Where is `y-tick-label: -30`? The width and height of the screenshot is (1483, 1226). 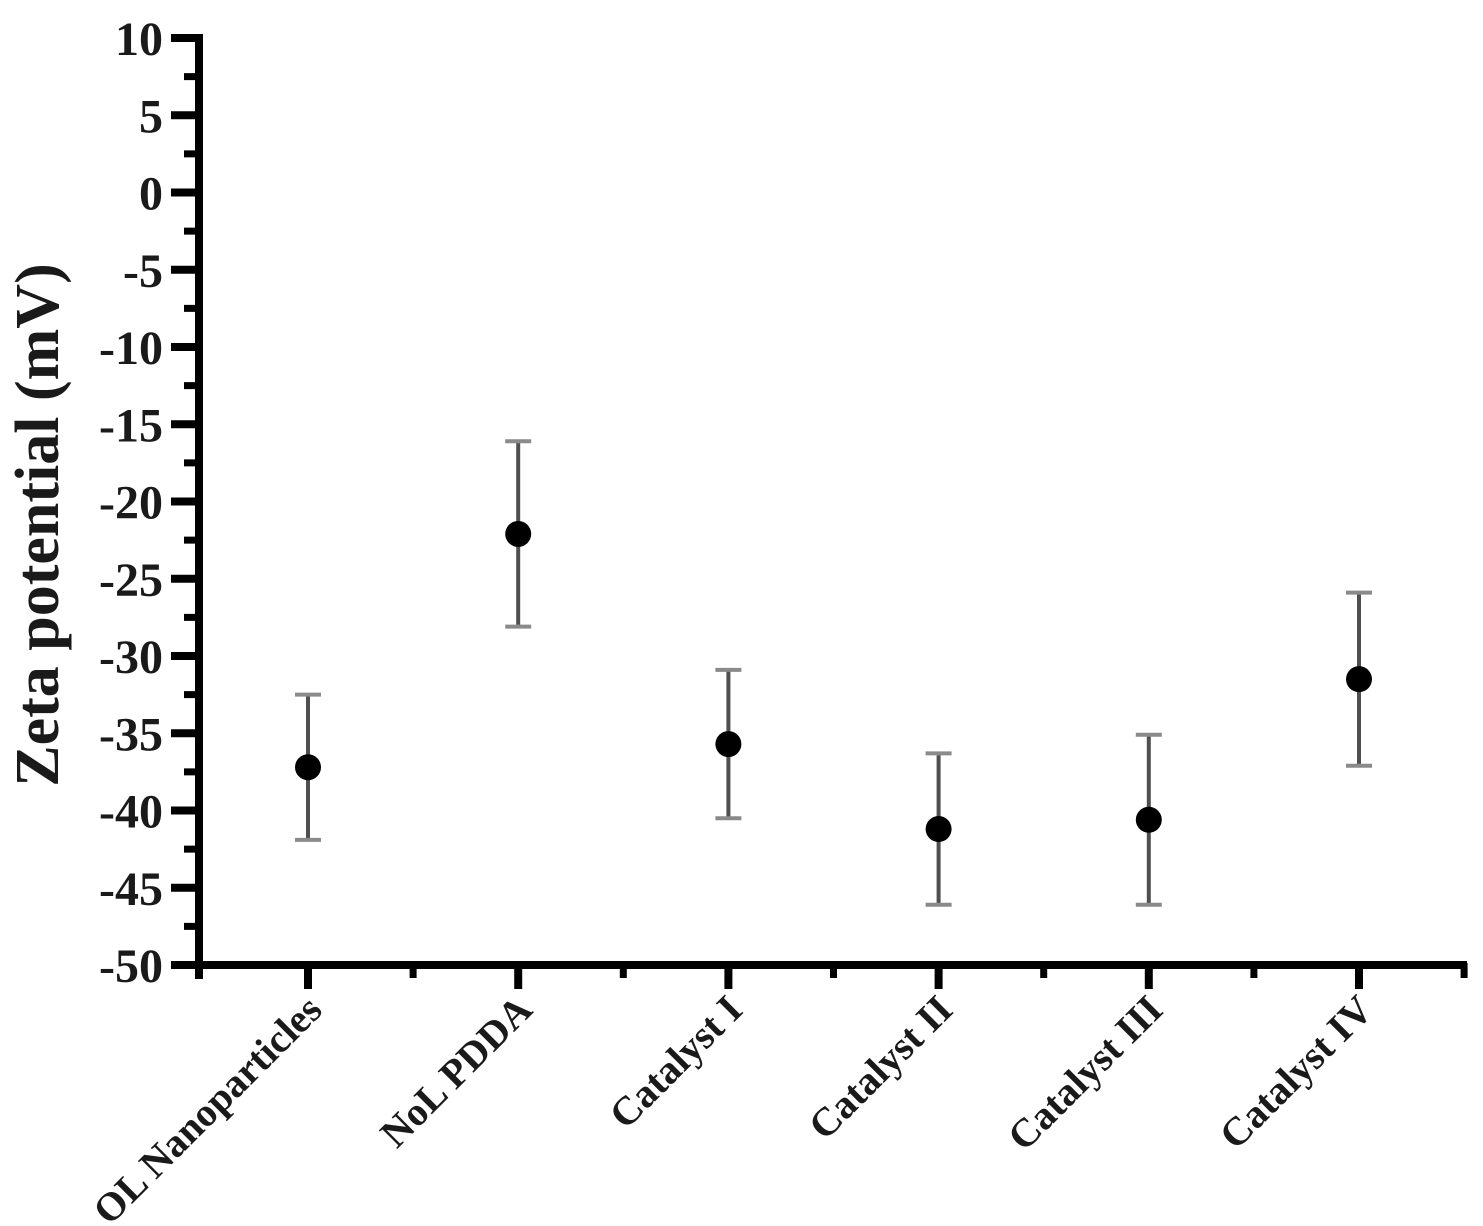
y-tick-label: -30 is located at coordinates (131, 657).